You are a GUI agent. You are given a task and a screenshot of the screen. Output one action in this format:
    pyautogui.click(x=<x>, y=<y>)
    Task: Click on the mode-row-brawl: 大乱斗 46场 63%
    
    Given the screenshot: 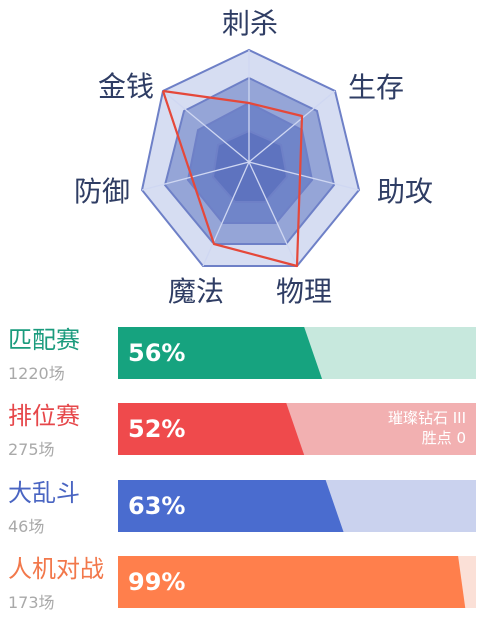 What is the action you would take?
    pyautogui.click(x=250, y=510)
    